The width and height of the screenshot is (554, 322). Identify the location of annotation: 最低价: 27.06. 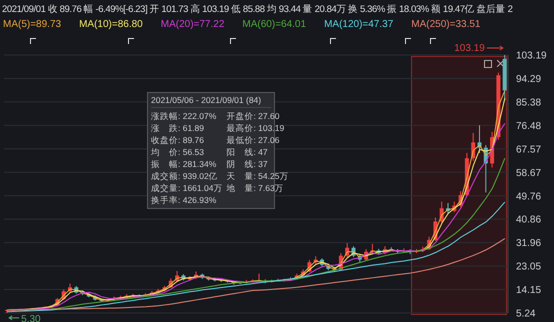
(253, 140).